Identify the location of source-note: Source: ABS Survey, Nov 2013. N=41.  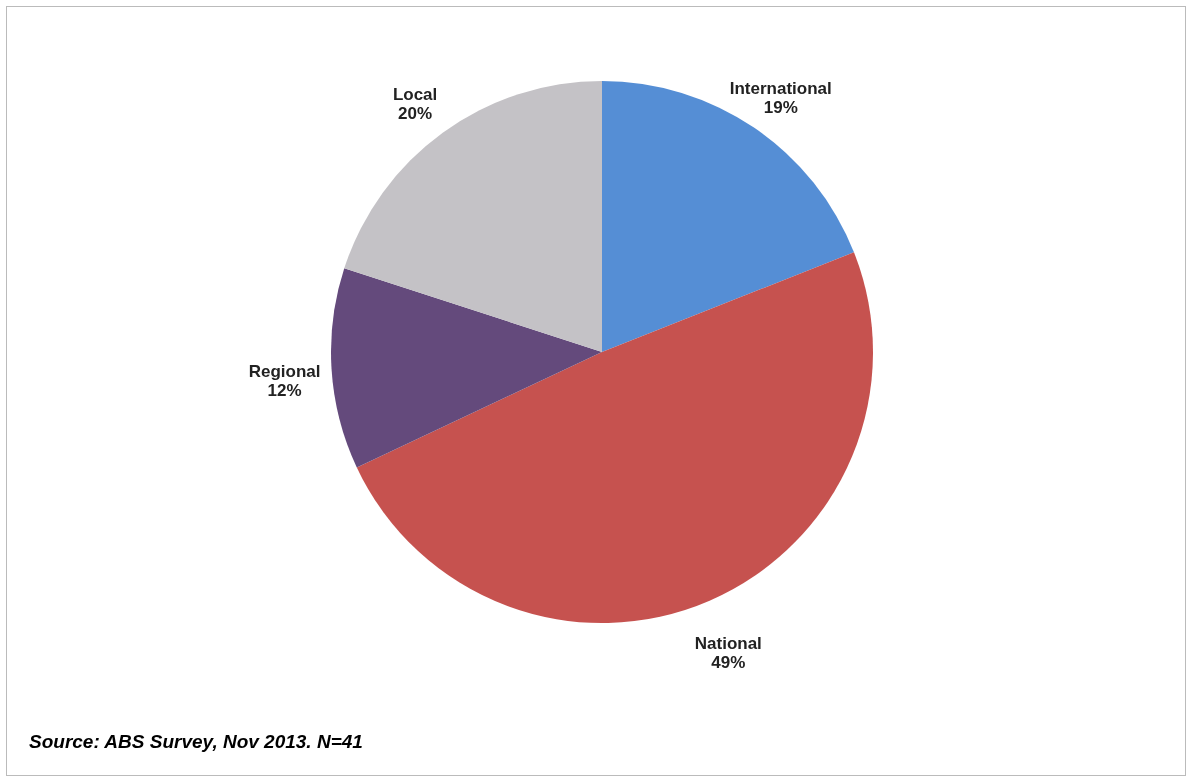
(196, 742).